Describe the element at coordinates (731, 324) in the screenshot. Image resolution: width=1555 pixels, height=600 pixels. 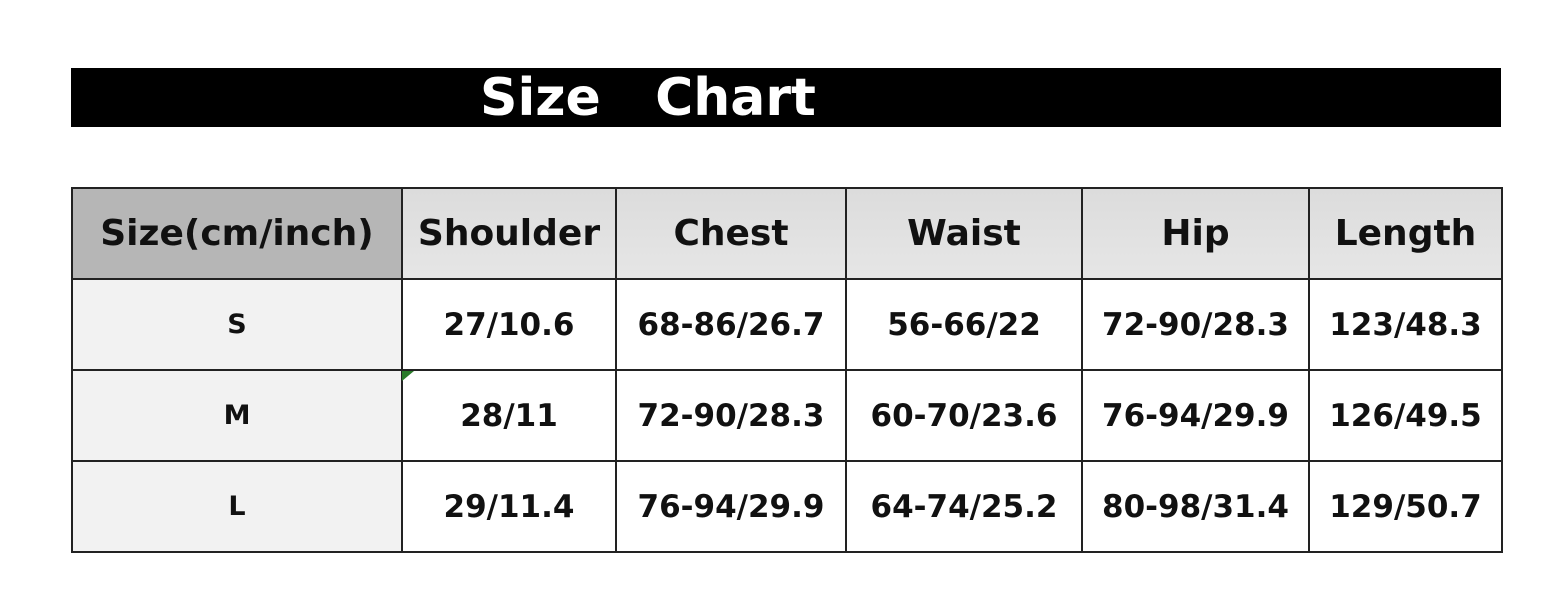
I see `measurement-cell: 68-86/26.7` at that location.